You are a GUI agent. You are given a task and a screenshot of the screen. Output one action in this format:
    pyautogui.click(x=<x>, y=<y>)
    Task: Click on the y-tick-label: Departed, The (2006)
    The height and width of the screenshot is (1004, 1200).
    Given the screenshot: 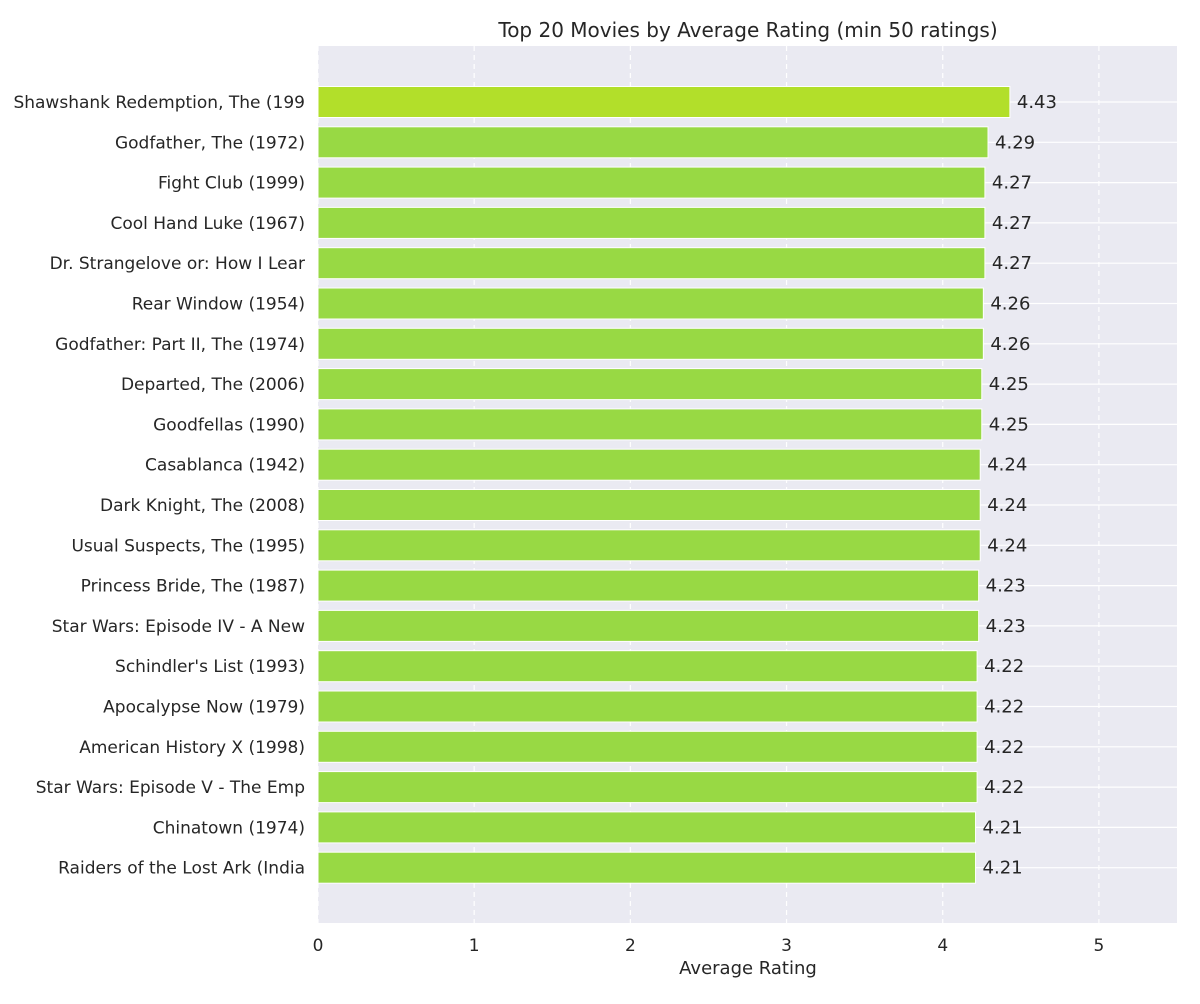 What is the action you would take?
    pyautogui.click(x=213, y=385)
    